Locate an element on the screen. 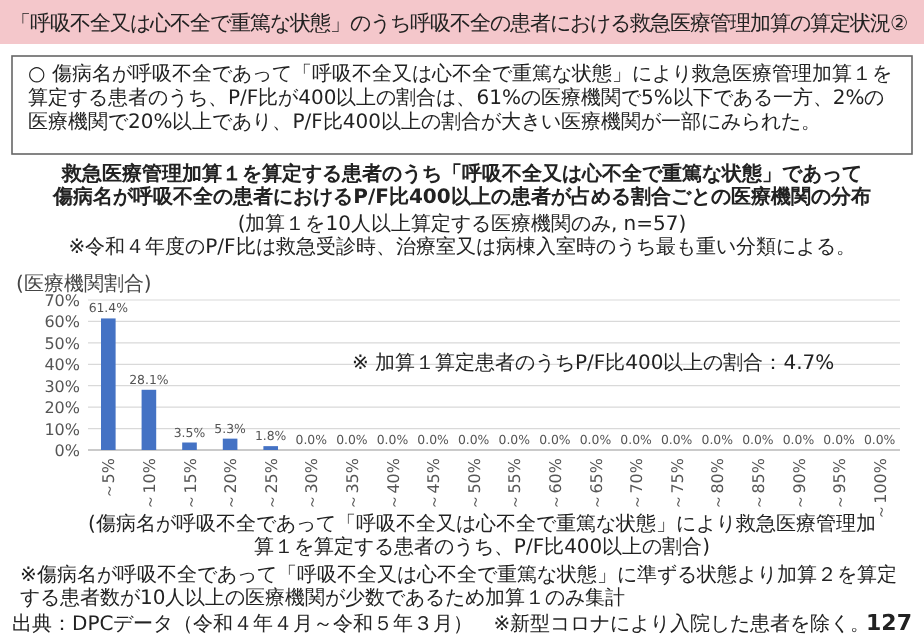  x-tick-label: ～20% is located at coordinates (231, 483).